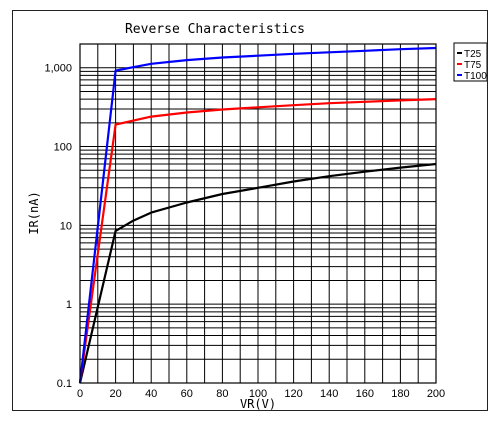 This screenshot has height=423, width=500. What do you see at coordinates (215, 29) in the screenshot?
I see `chart-title: Reverse Characteristics` at bounding box center [215, 29].